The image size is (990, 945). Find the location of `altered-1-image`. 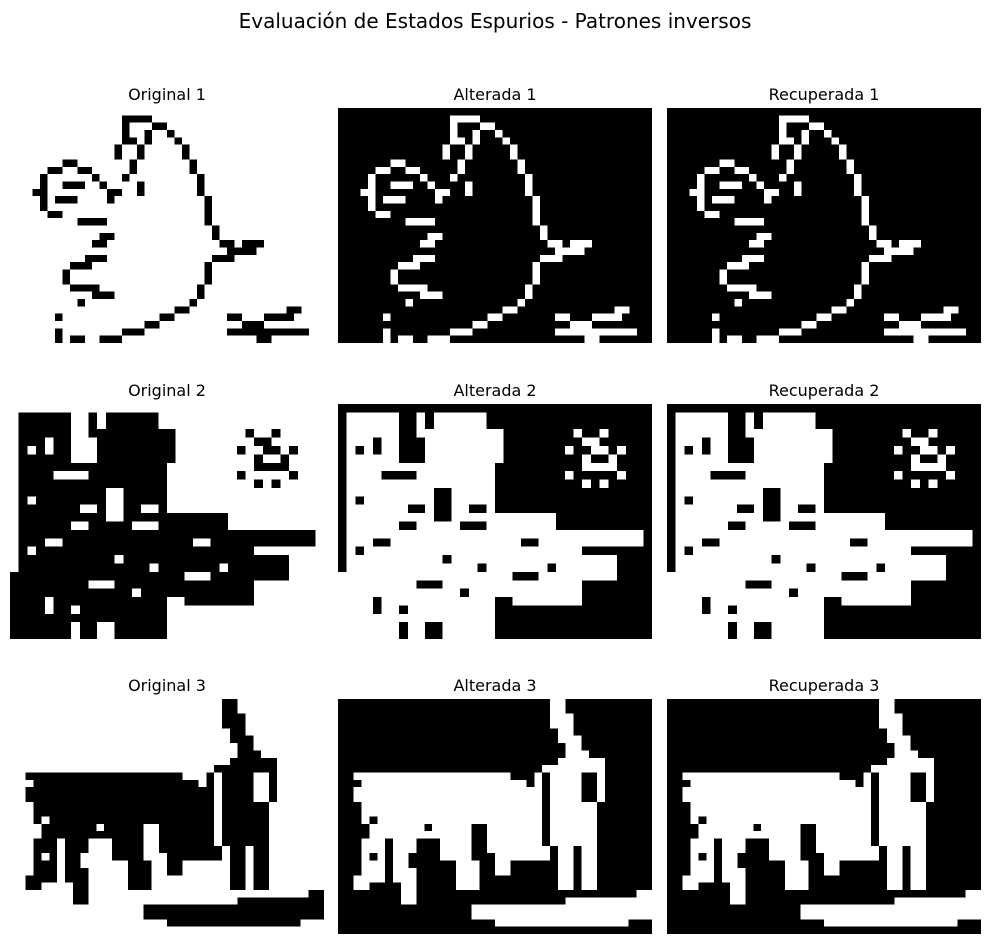

altered-1-image is located at coordinates (495, 225).